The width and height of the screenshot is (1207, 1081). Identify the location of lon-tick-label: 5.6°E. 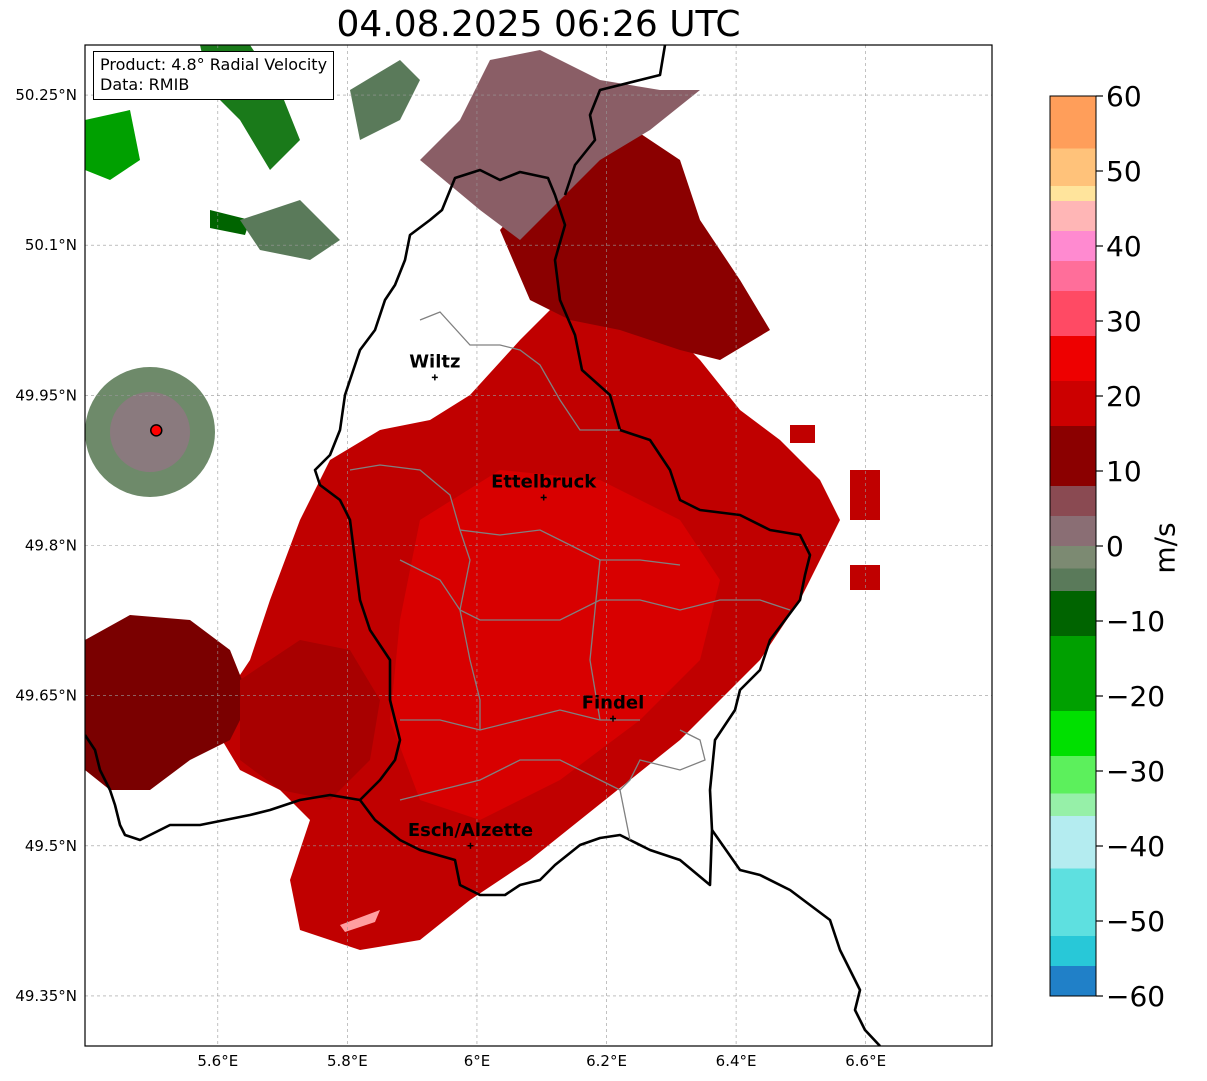
(217, 1061).